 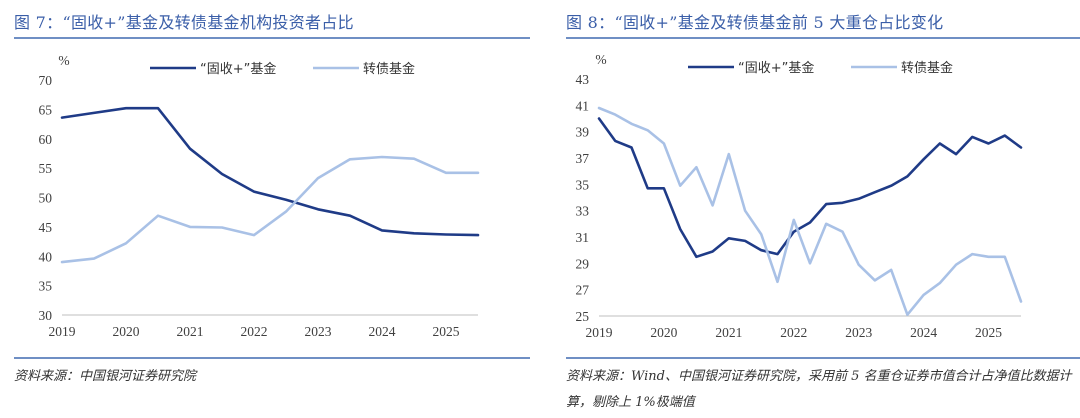 What do you see at coordinates (46, 256) in the screenshot?
I see `y-tick-label: 40` at bounding box center [46, 256].